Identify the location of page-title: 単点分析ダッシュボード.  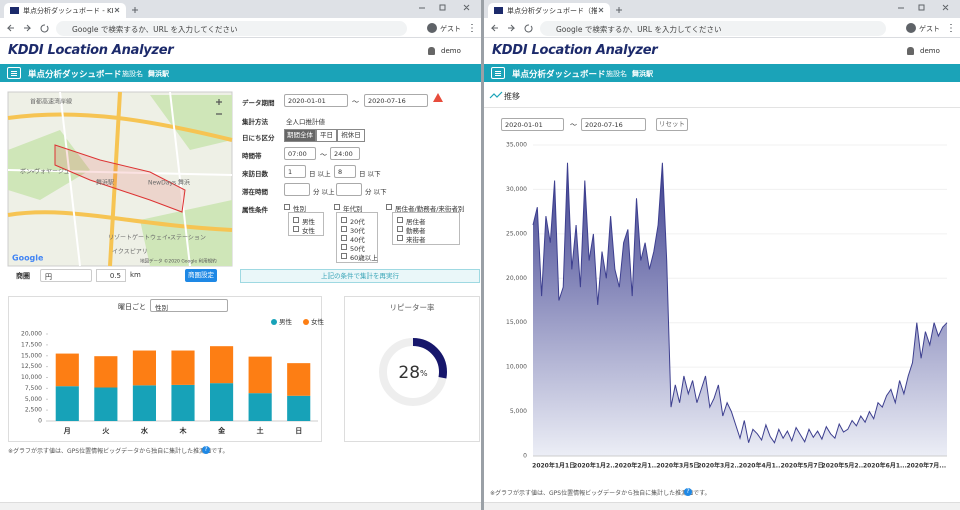
(75, 75).